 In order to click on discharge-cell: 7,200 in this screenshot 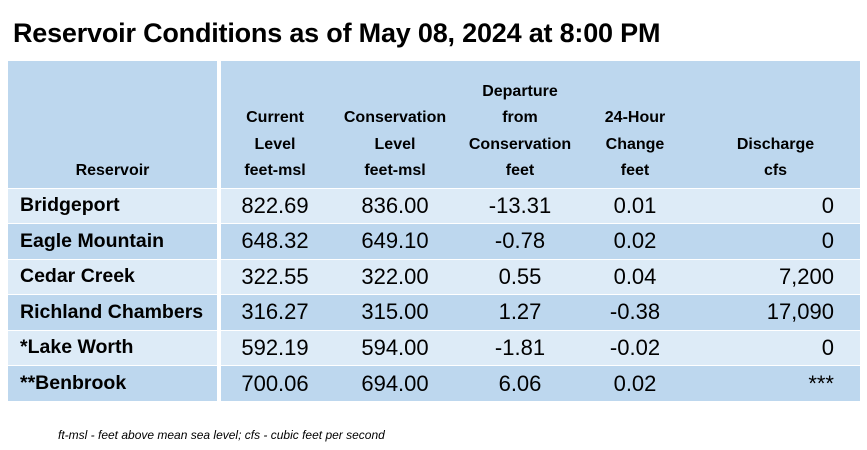, I will do `click(775, 276)`.